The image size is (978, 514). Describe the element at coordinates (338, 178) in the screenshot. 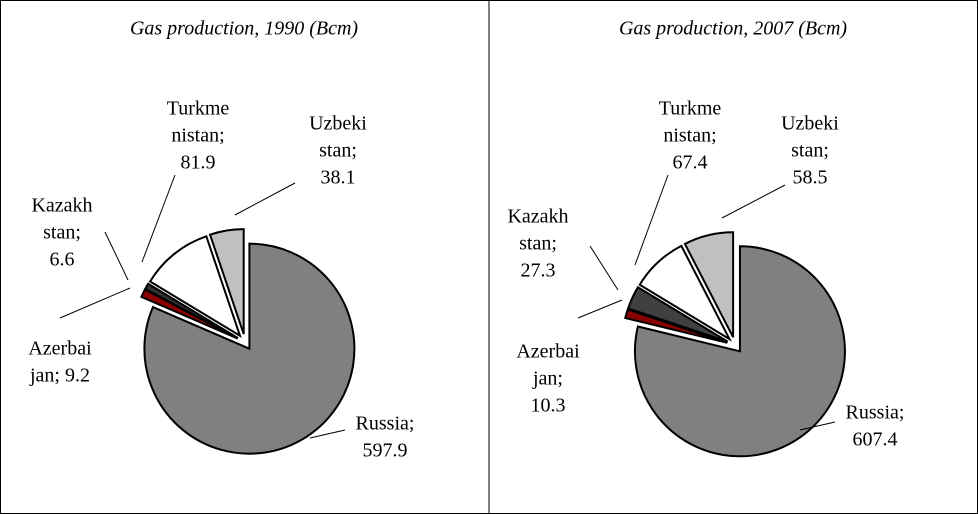

I see `data-label: 38.1` at that location.